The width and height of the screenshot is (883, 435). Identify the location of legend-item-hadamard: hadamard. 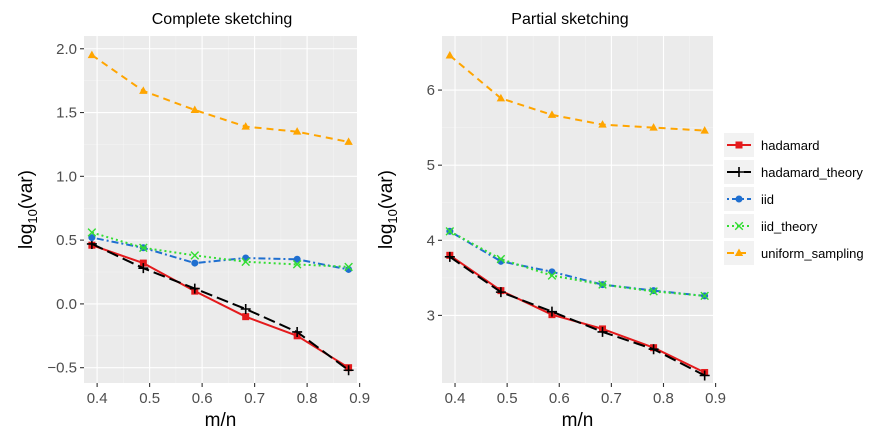
(772, 145).